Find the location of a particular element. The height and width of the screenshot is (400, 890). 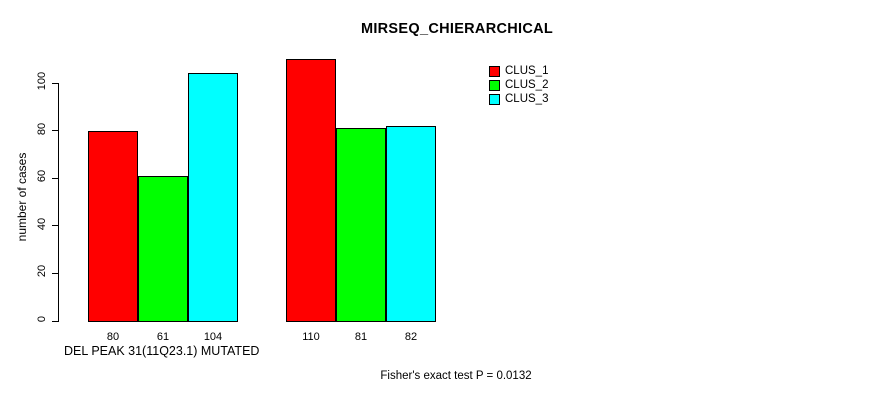

bar-clus_3-group1 is located at coordinates (213, 197).